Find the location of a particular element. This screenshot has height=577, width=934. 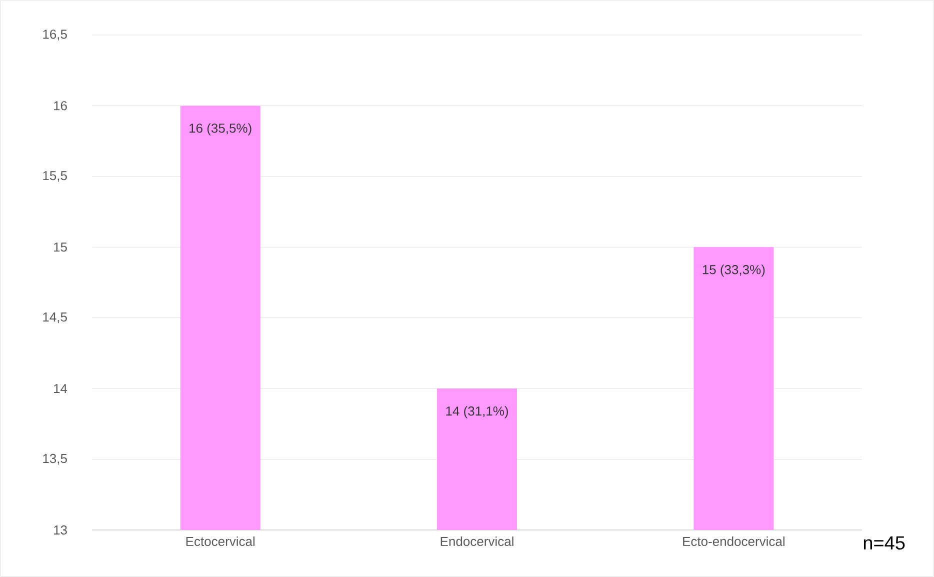

y-tick-label: 15 is located at coordinates (60, 247).